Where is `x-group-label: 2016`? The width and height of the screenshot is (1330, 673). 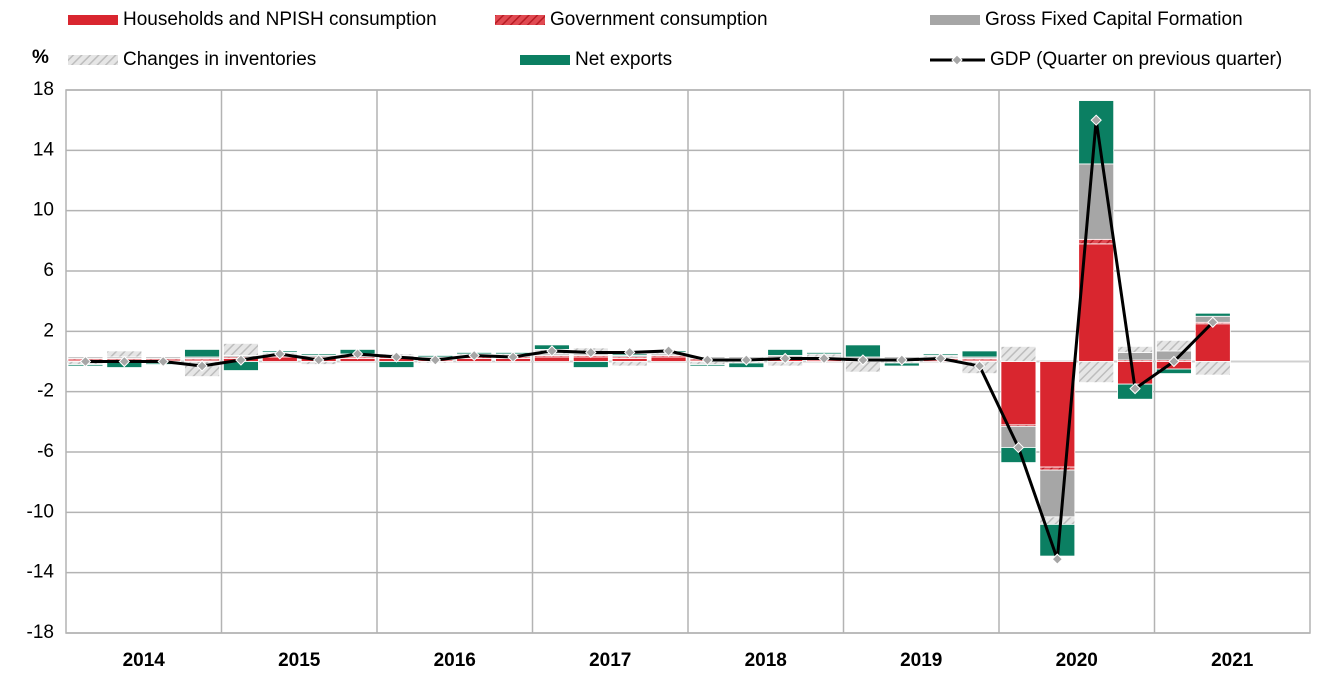 x-group-label: 2016 is located at coordinates (455, 660).